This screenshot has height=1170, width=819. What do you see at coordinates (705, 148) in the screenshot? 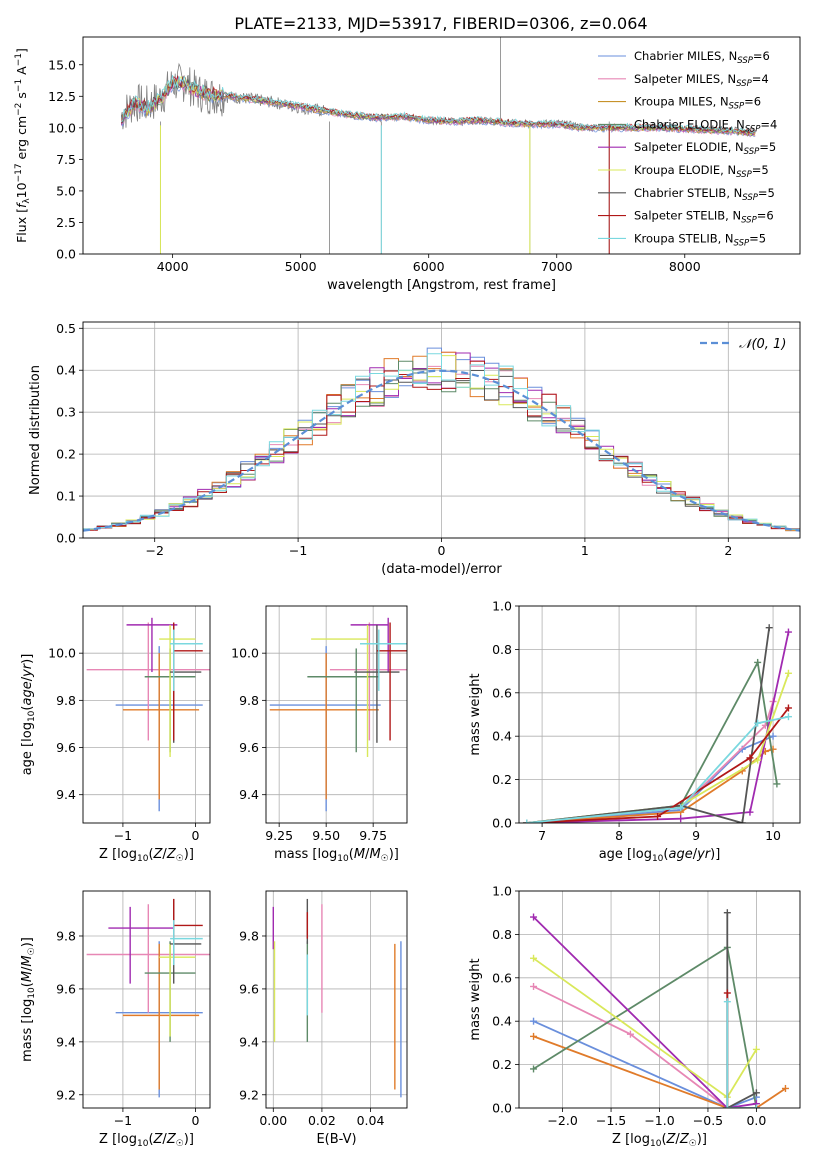
I see `legend-label: Salpeter ELODIE, NSSP=5` at bounding box center [705, 148].